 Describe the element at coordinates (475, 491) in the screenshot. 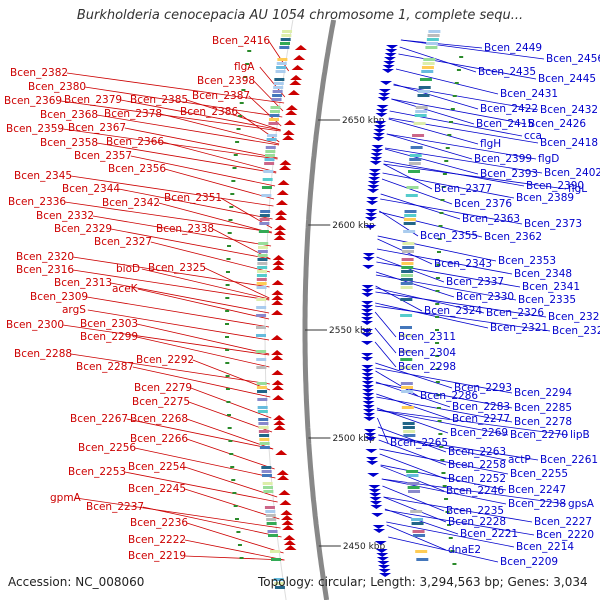

I see `plus-gene-label: Bcen_2246` at that location.